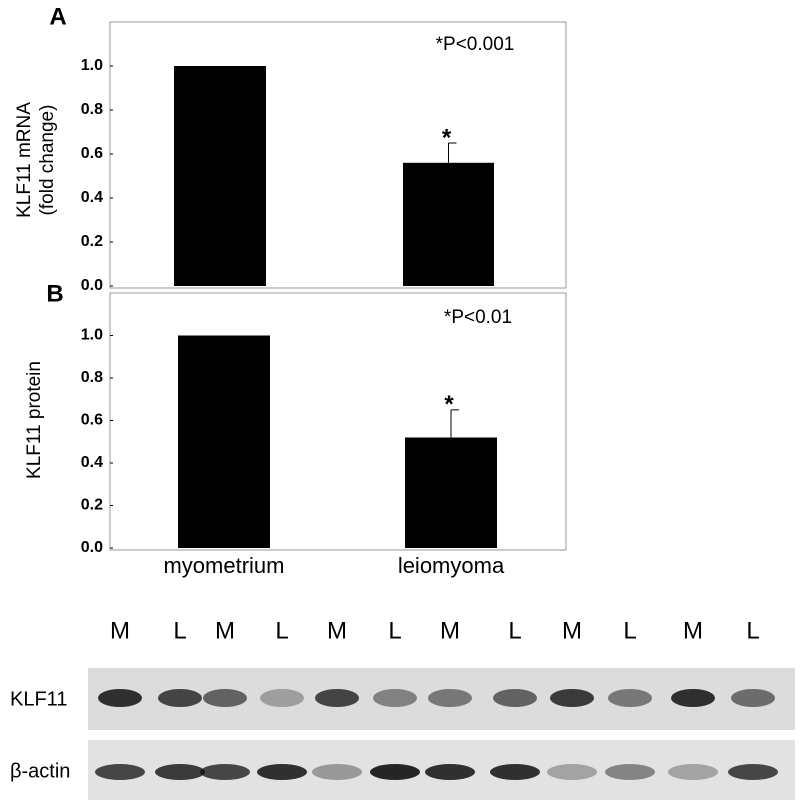 The image size is (800, 809). What do you see at coordinates (47, 160) in the screenshot?
I see `y-axis-label: (fold change)` at bounding box center [47, 160].